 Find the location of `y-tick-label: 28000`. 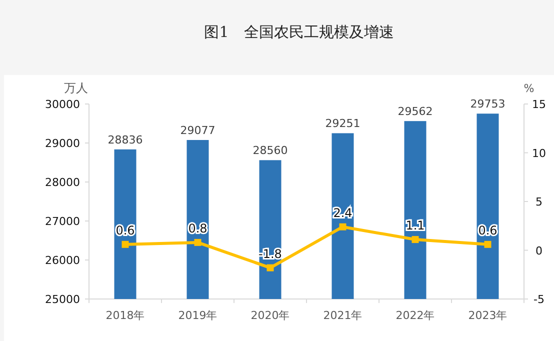

y-tick-label: 28000 is located at coordinates (62, 182).